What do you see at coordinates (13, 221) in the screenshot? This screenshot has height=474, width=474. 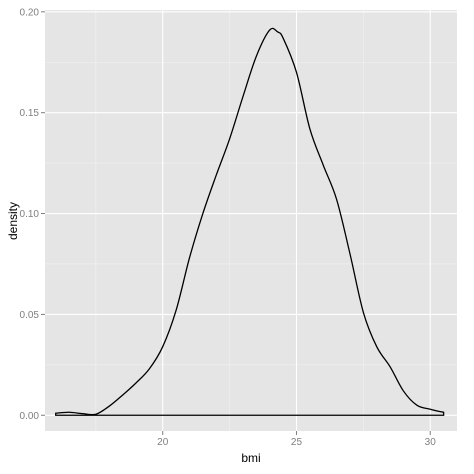 I see `y-axis-title: density` at bounding box center [13, 221].